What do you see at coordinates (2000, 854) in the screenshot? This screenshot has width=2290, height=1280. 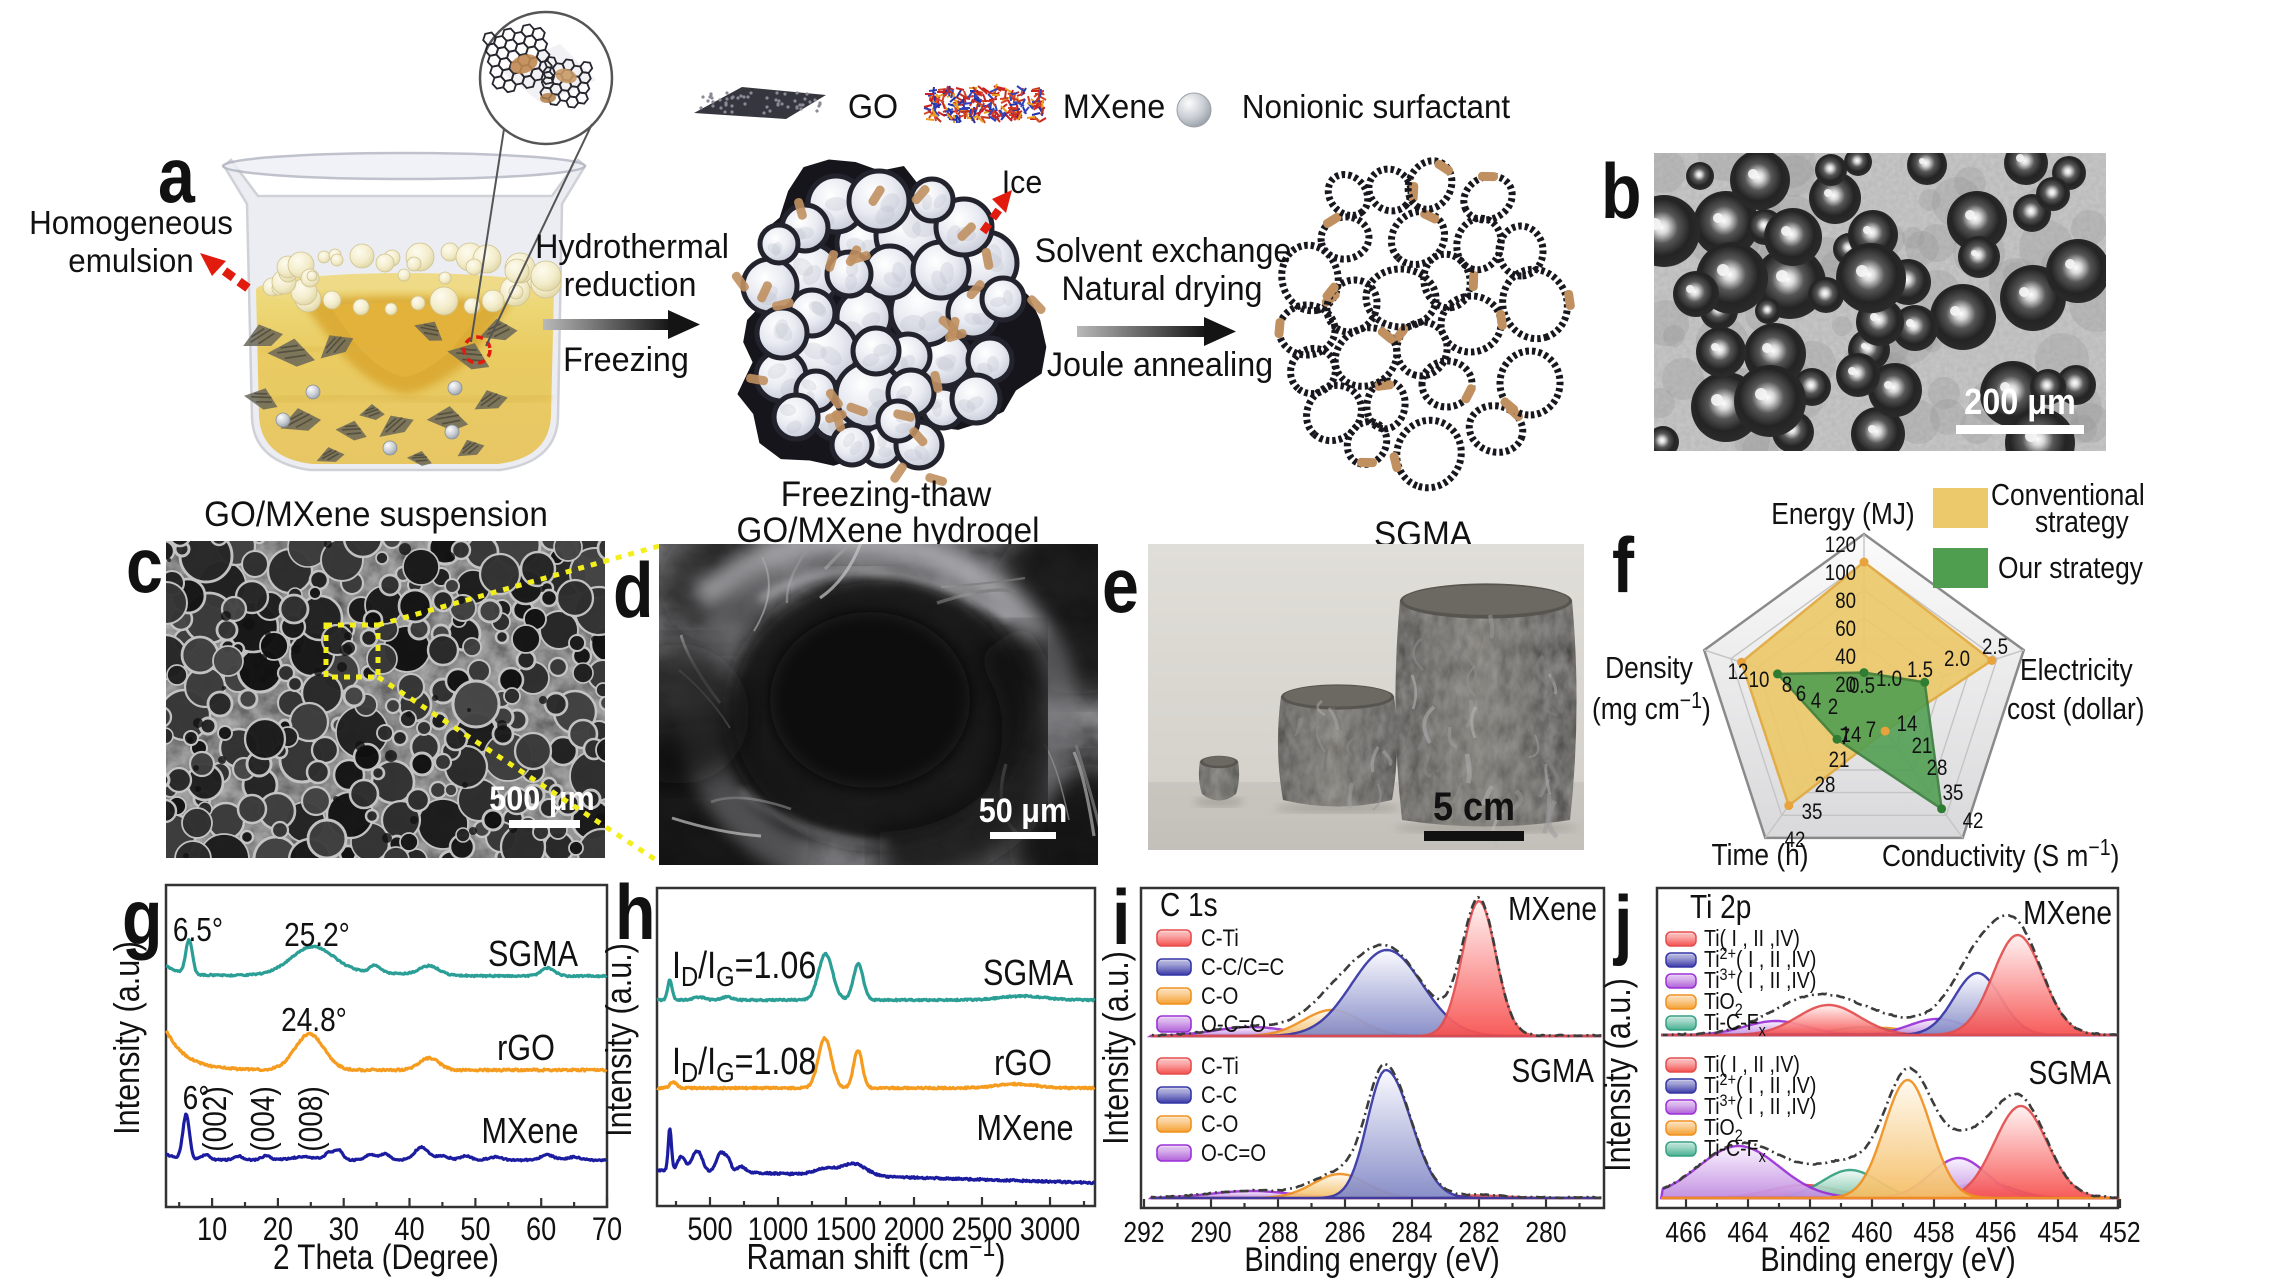 I see `svg-text: Conductivity (S m−1)` at bounding box center [2000, 854].